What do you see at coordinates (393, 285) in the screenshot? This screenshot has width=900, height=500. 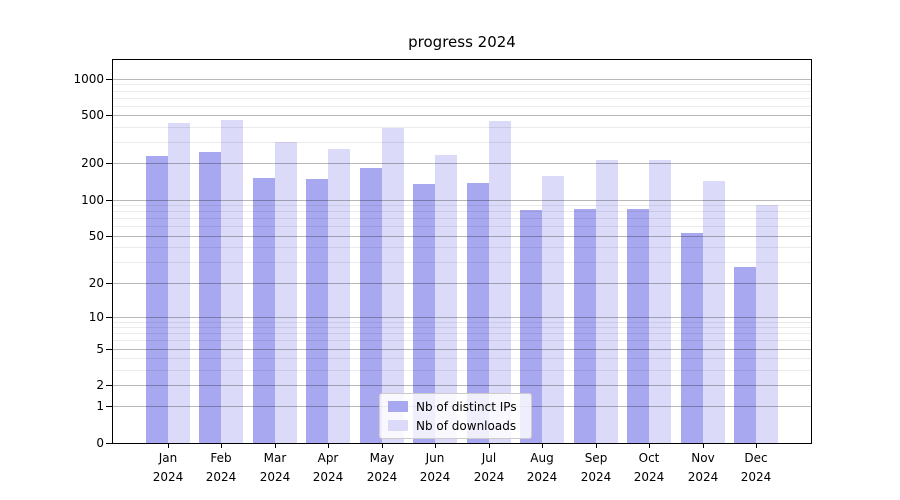 I see `bar-downloads-may` at bounding box center [393, 285].